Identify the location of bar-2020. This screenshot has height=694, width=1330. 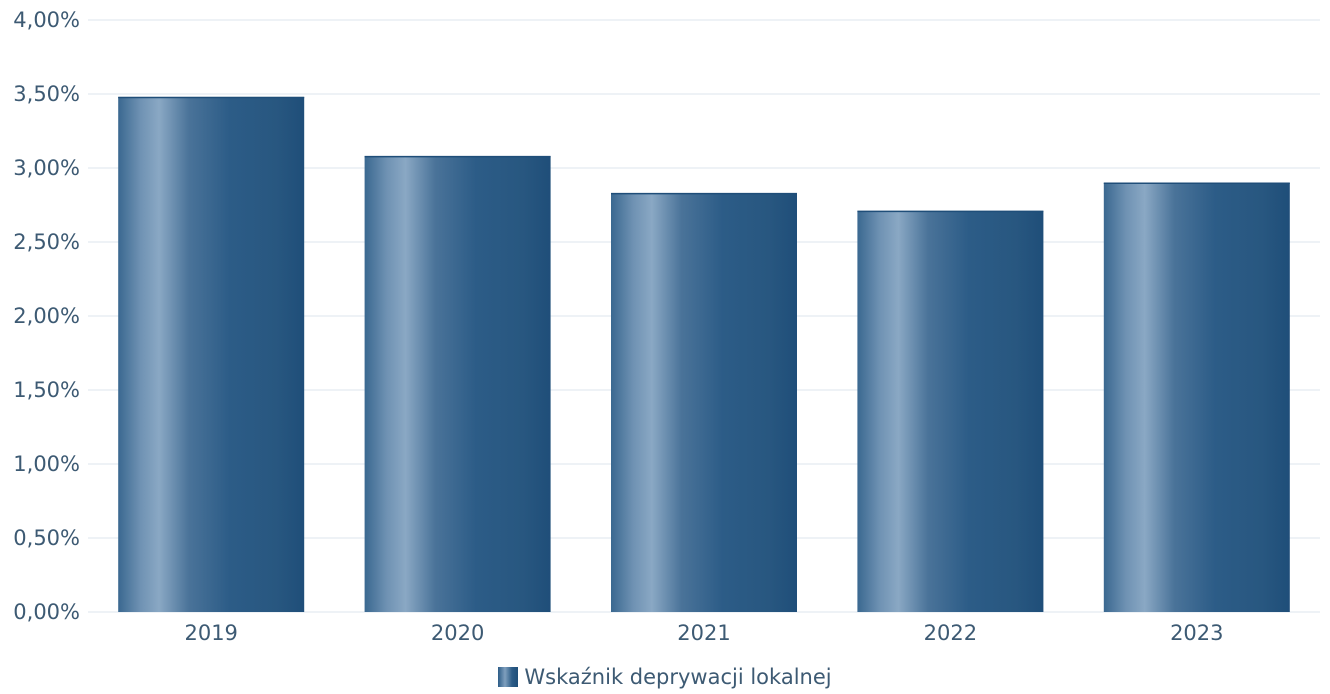
(457, 384).